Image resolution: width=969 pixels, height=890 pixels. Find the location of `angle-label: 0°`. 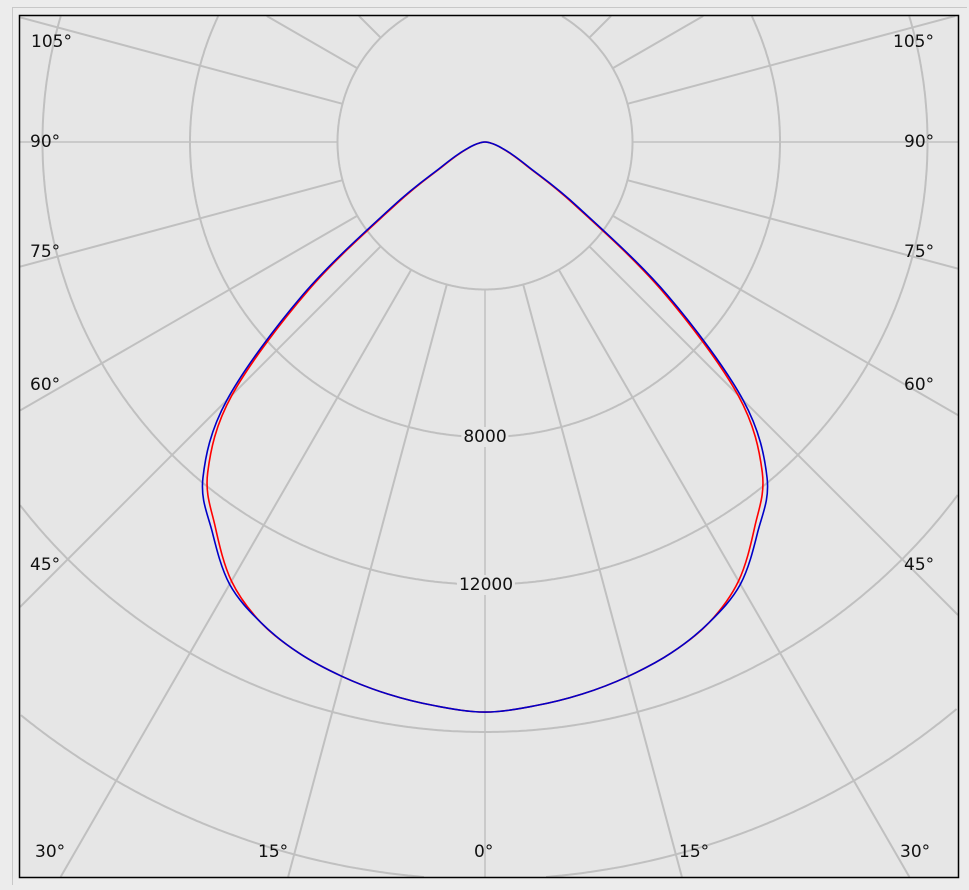

angle-label: 0° is located at coordinates (484, 852).